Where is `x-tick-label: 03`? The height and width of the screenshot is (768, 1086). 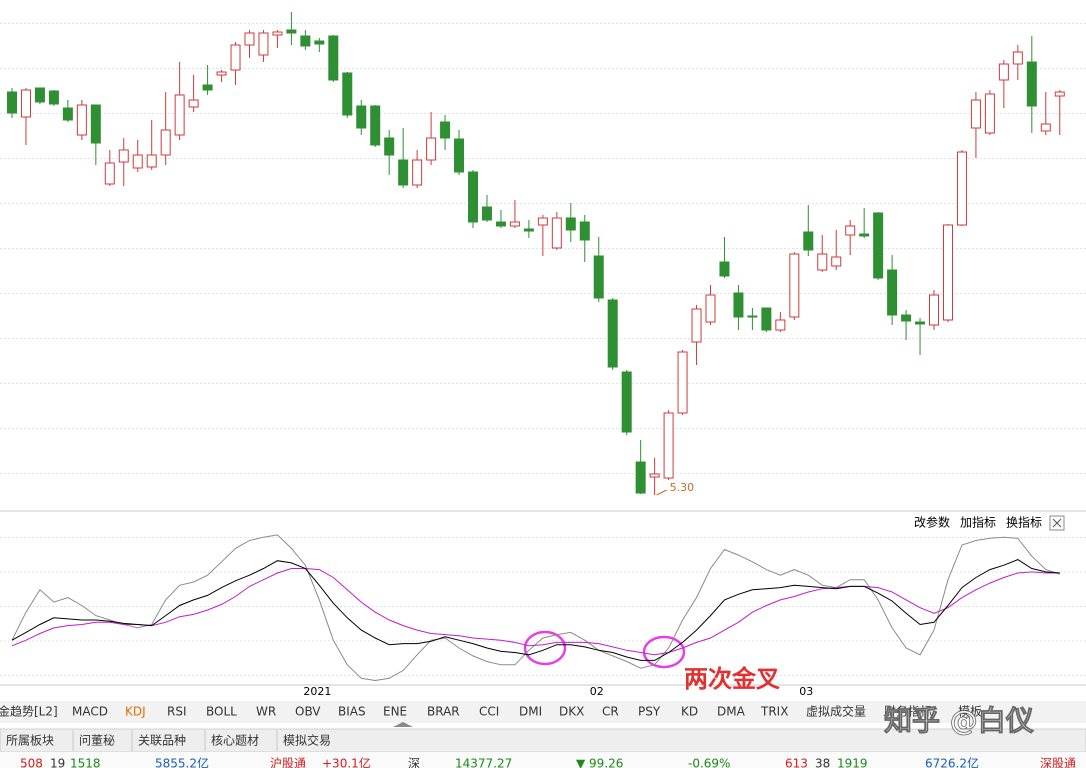
x-tick-label: 03 is located at coordinates (806, 691).